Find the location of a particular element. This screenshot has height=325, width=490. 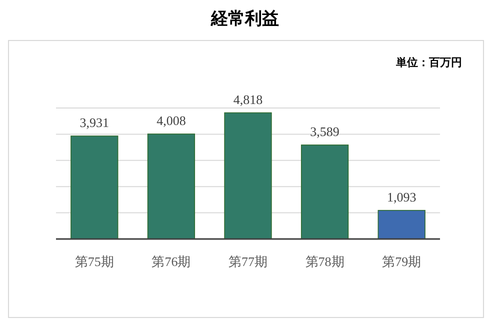

data-label: 3,589 is located at coordinates (325, 131).